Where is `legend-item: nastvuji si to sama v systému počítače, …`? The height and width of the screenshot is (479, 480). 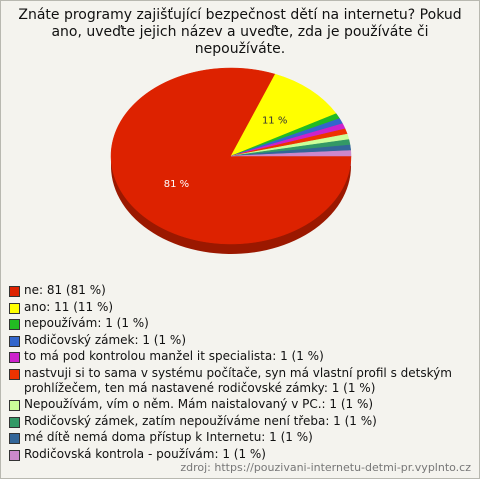 legend-item: nastvuji si to sama v systému počítače, … is located at coordinates (240, 381).